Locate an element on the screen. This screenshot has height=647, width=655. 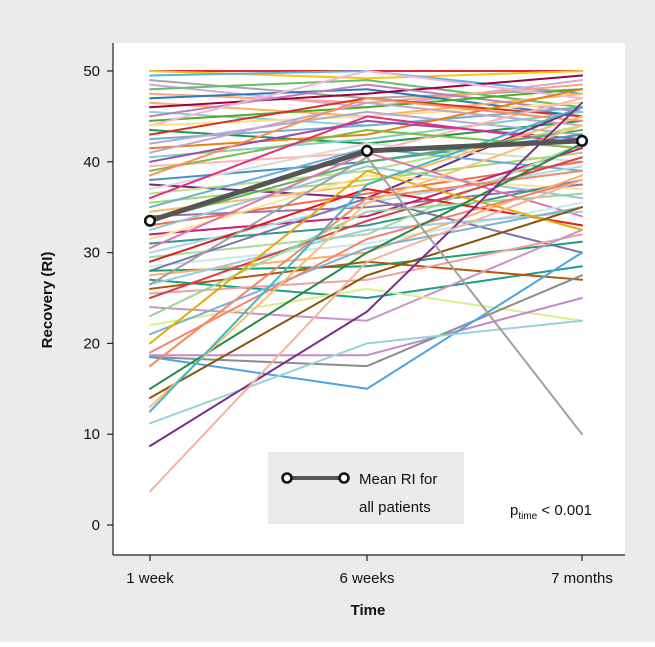
y-tick-label: 20 is located at coordinates (91, 343).